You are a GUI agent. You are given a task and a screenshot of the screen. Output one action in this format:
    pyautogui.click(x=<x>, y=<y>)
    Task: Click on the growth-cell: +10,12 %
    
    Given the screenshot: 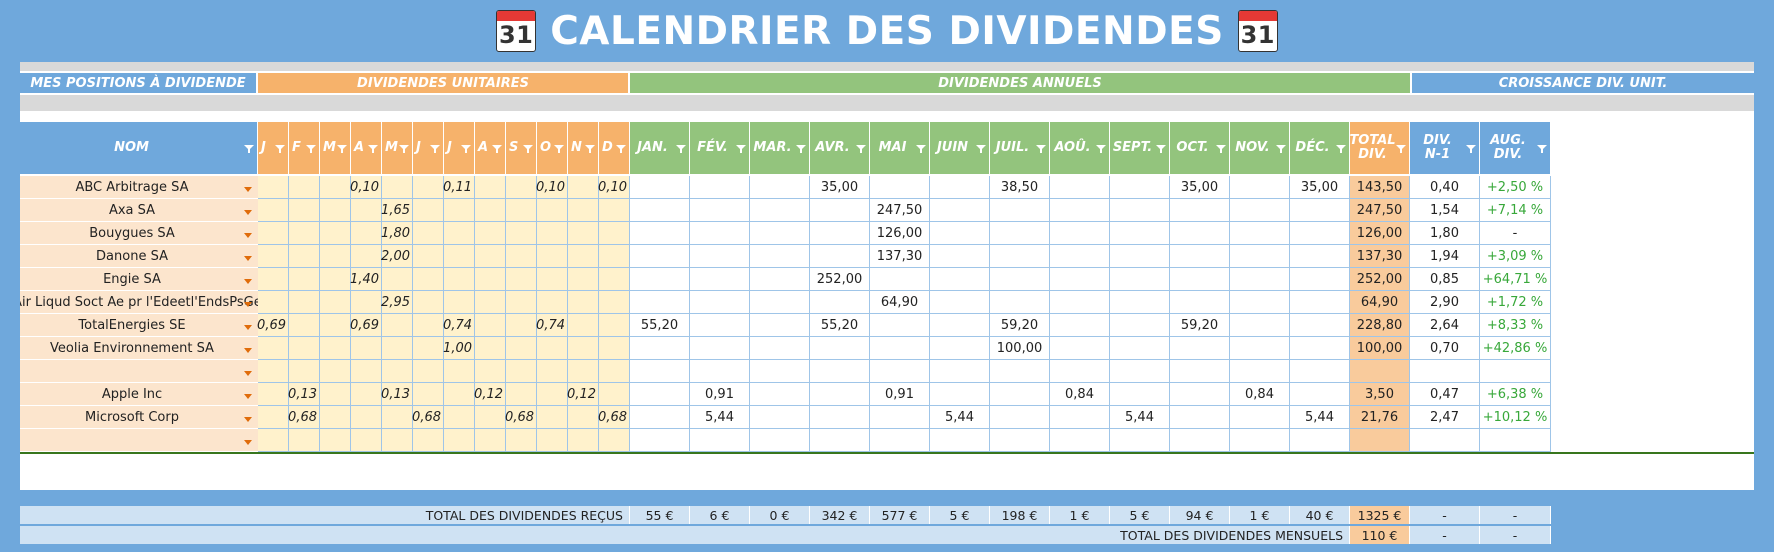 What is the action you would take?
    pyautogui.click(x=1515, y=417)
    